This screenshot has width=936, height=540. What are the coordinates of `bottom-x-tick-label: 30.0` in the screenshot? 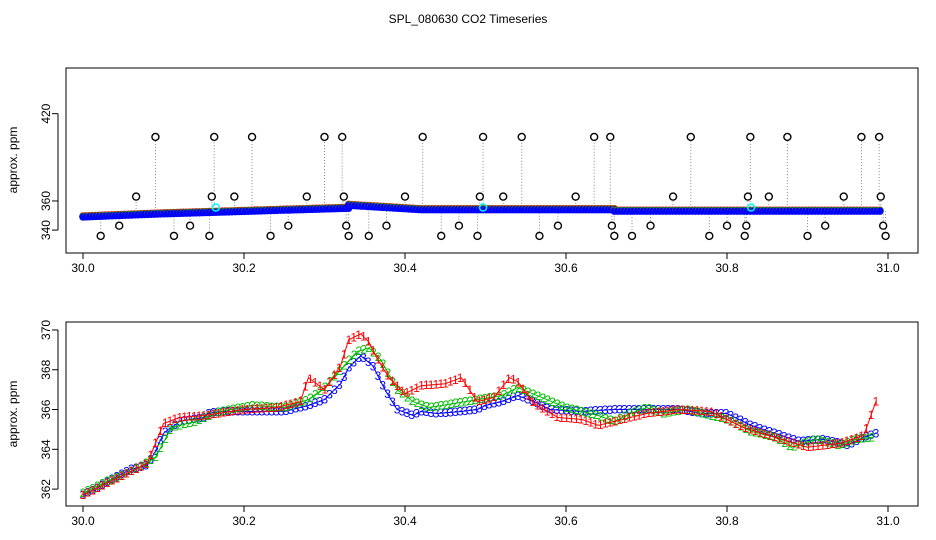 It's located at (83, 521).